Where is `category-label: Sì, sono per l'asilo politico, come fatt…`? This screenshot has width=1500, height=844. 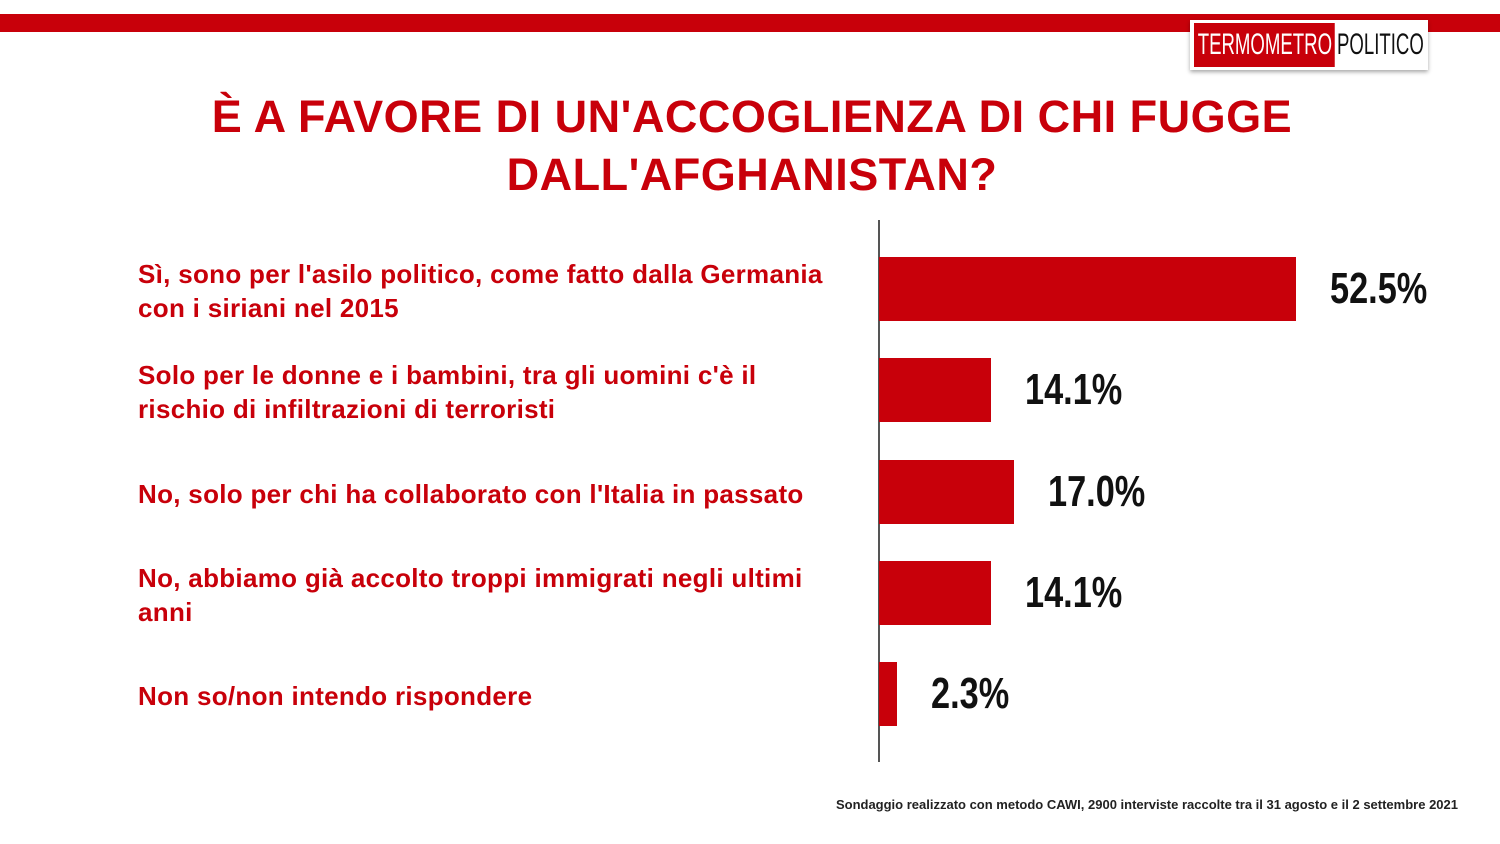 category-label: Sì, sono per l'asilo politico, come fatt… is located at coordinates (480, 291).